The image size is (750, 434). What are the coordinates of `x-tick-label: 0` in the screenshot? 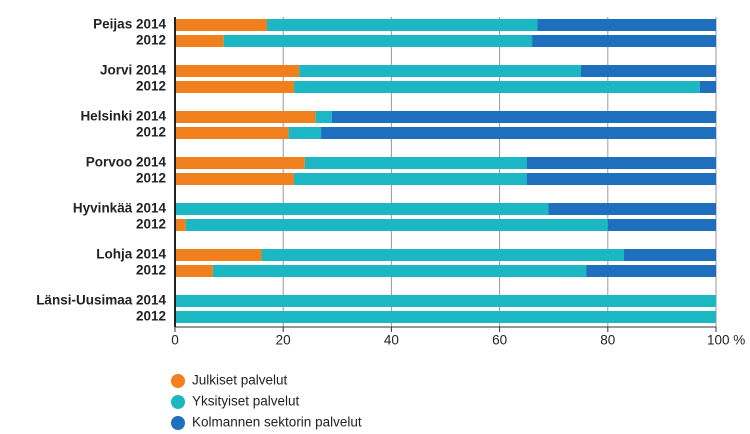 It's located at (175, 340).